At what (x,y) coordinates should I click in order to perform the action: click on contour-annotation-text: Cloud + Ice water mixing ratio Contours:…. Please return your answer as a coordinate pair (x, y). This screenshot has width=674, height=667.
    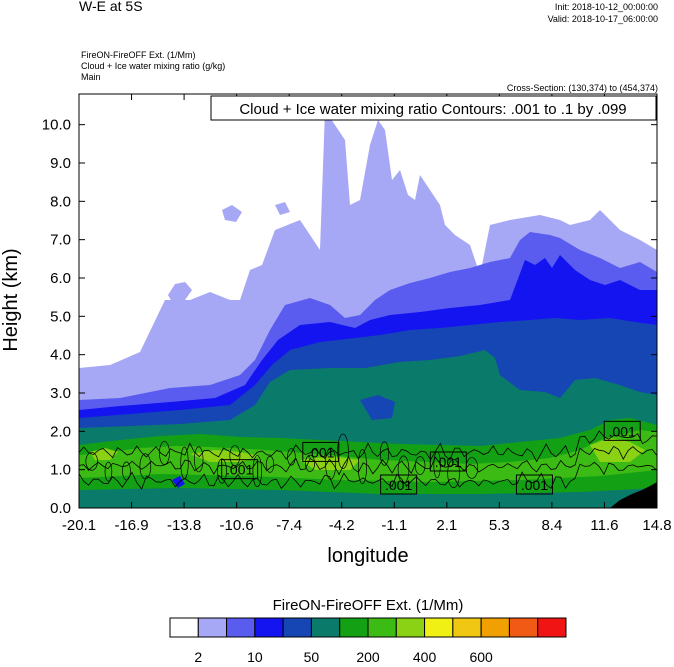
    Looking at the image, I should click on (432, 109).